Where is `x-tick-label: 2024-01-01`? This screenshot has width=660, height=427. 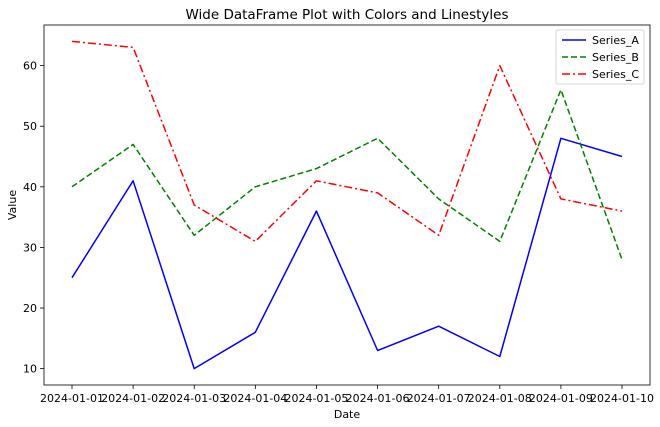 x-tick-label: 2024-01-01 is located at coordinates (72, 398).